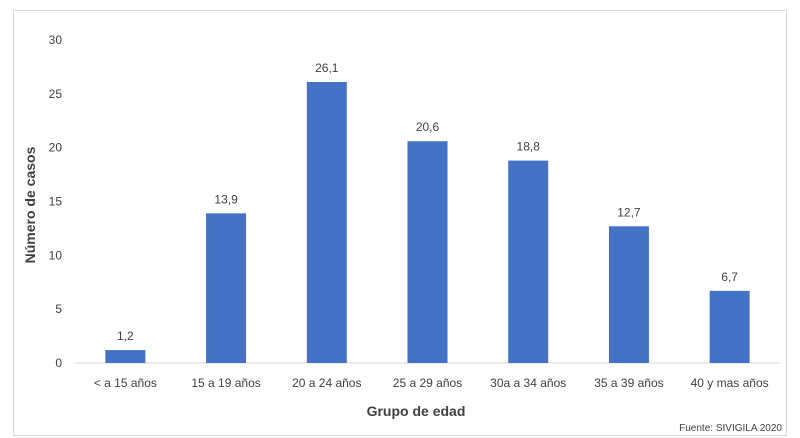 The width and height of the screenshot is (800, 438). What do you see at coordinates (56, 40) in the screenshot?
I see `y-tick-label: 30` at bounding box center [56, 40].